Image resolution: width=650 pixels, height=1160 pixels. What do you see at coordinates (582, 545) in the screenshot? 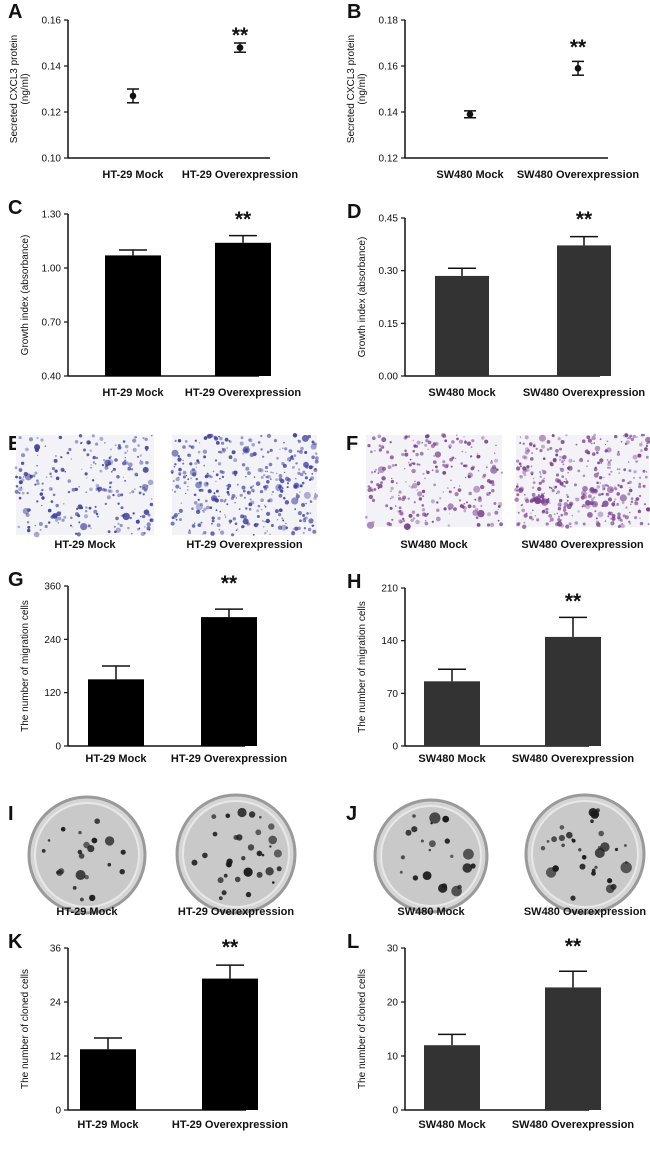
I see `image-caption: SW480 Overexpression` at bounding box center [582, 545].